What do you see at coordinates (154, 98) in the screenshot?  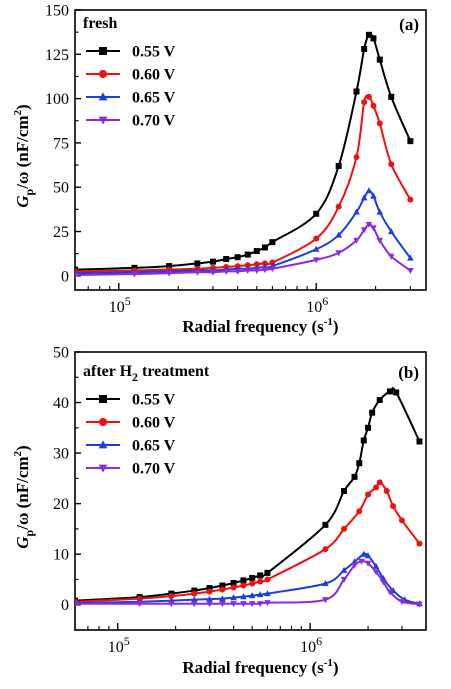 I see `legend-label: 0.65 V` at bounding box center [154, 98].